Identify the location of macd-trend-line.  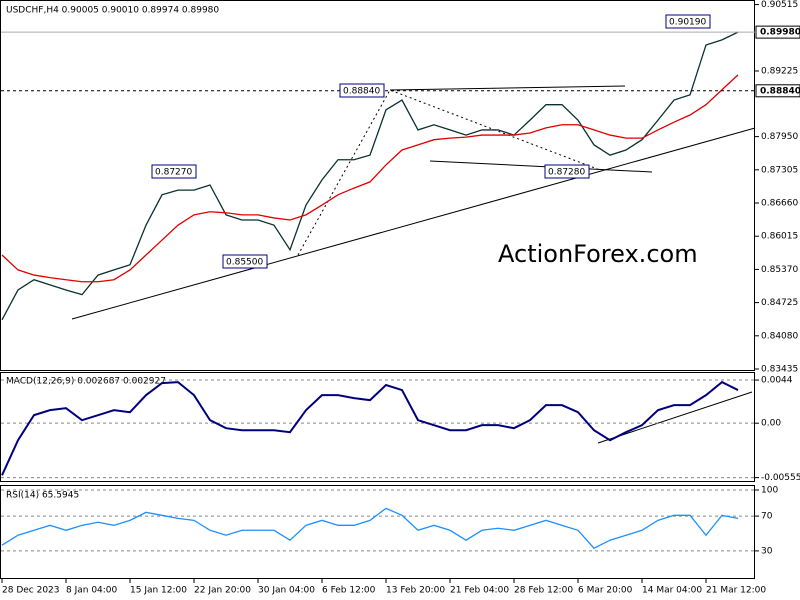
(675, 417).